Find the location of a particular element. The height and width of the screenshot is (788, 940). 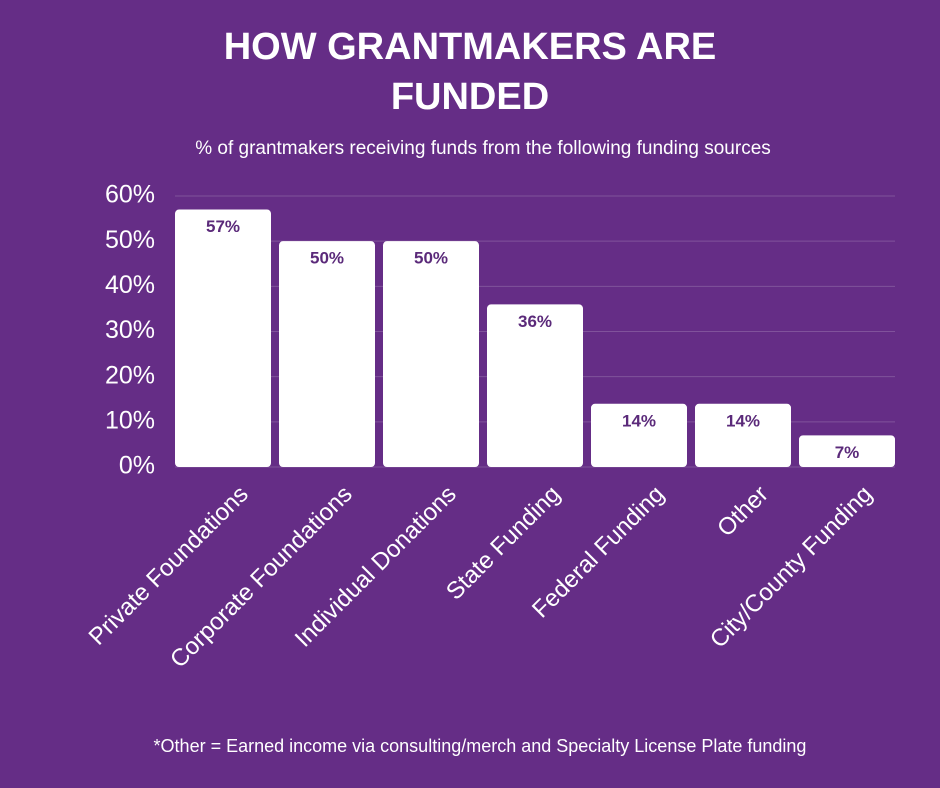

value-label: 57% is located at coordinates (223, 226).